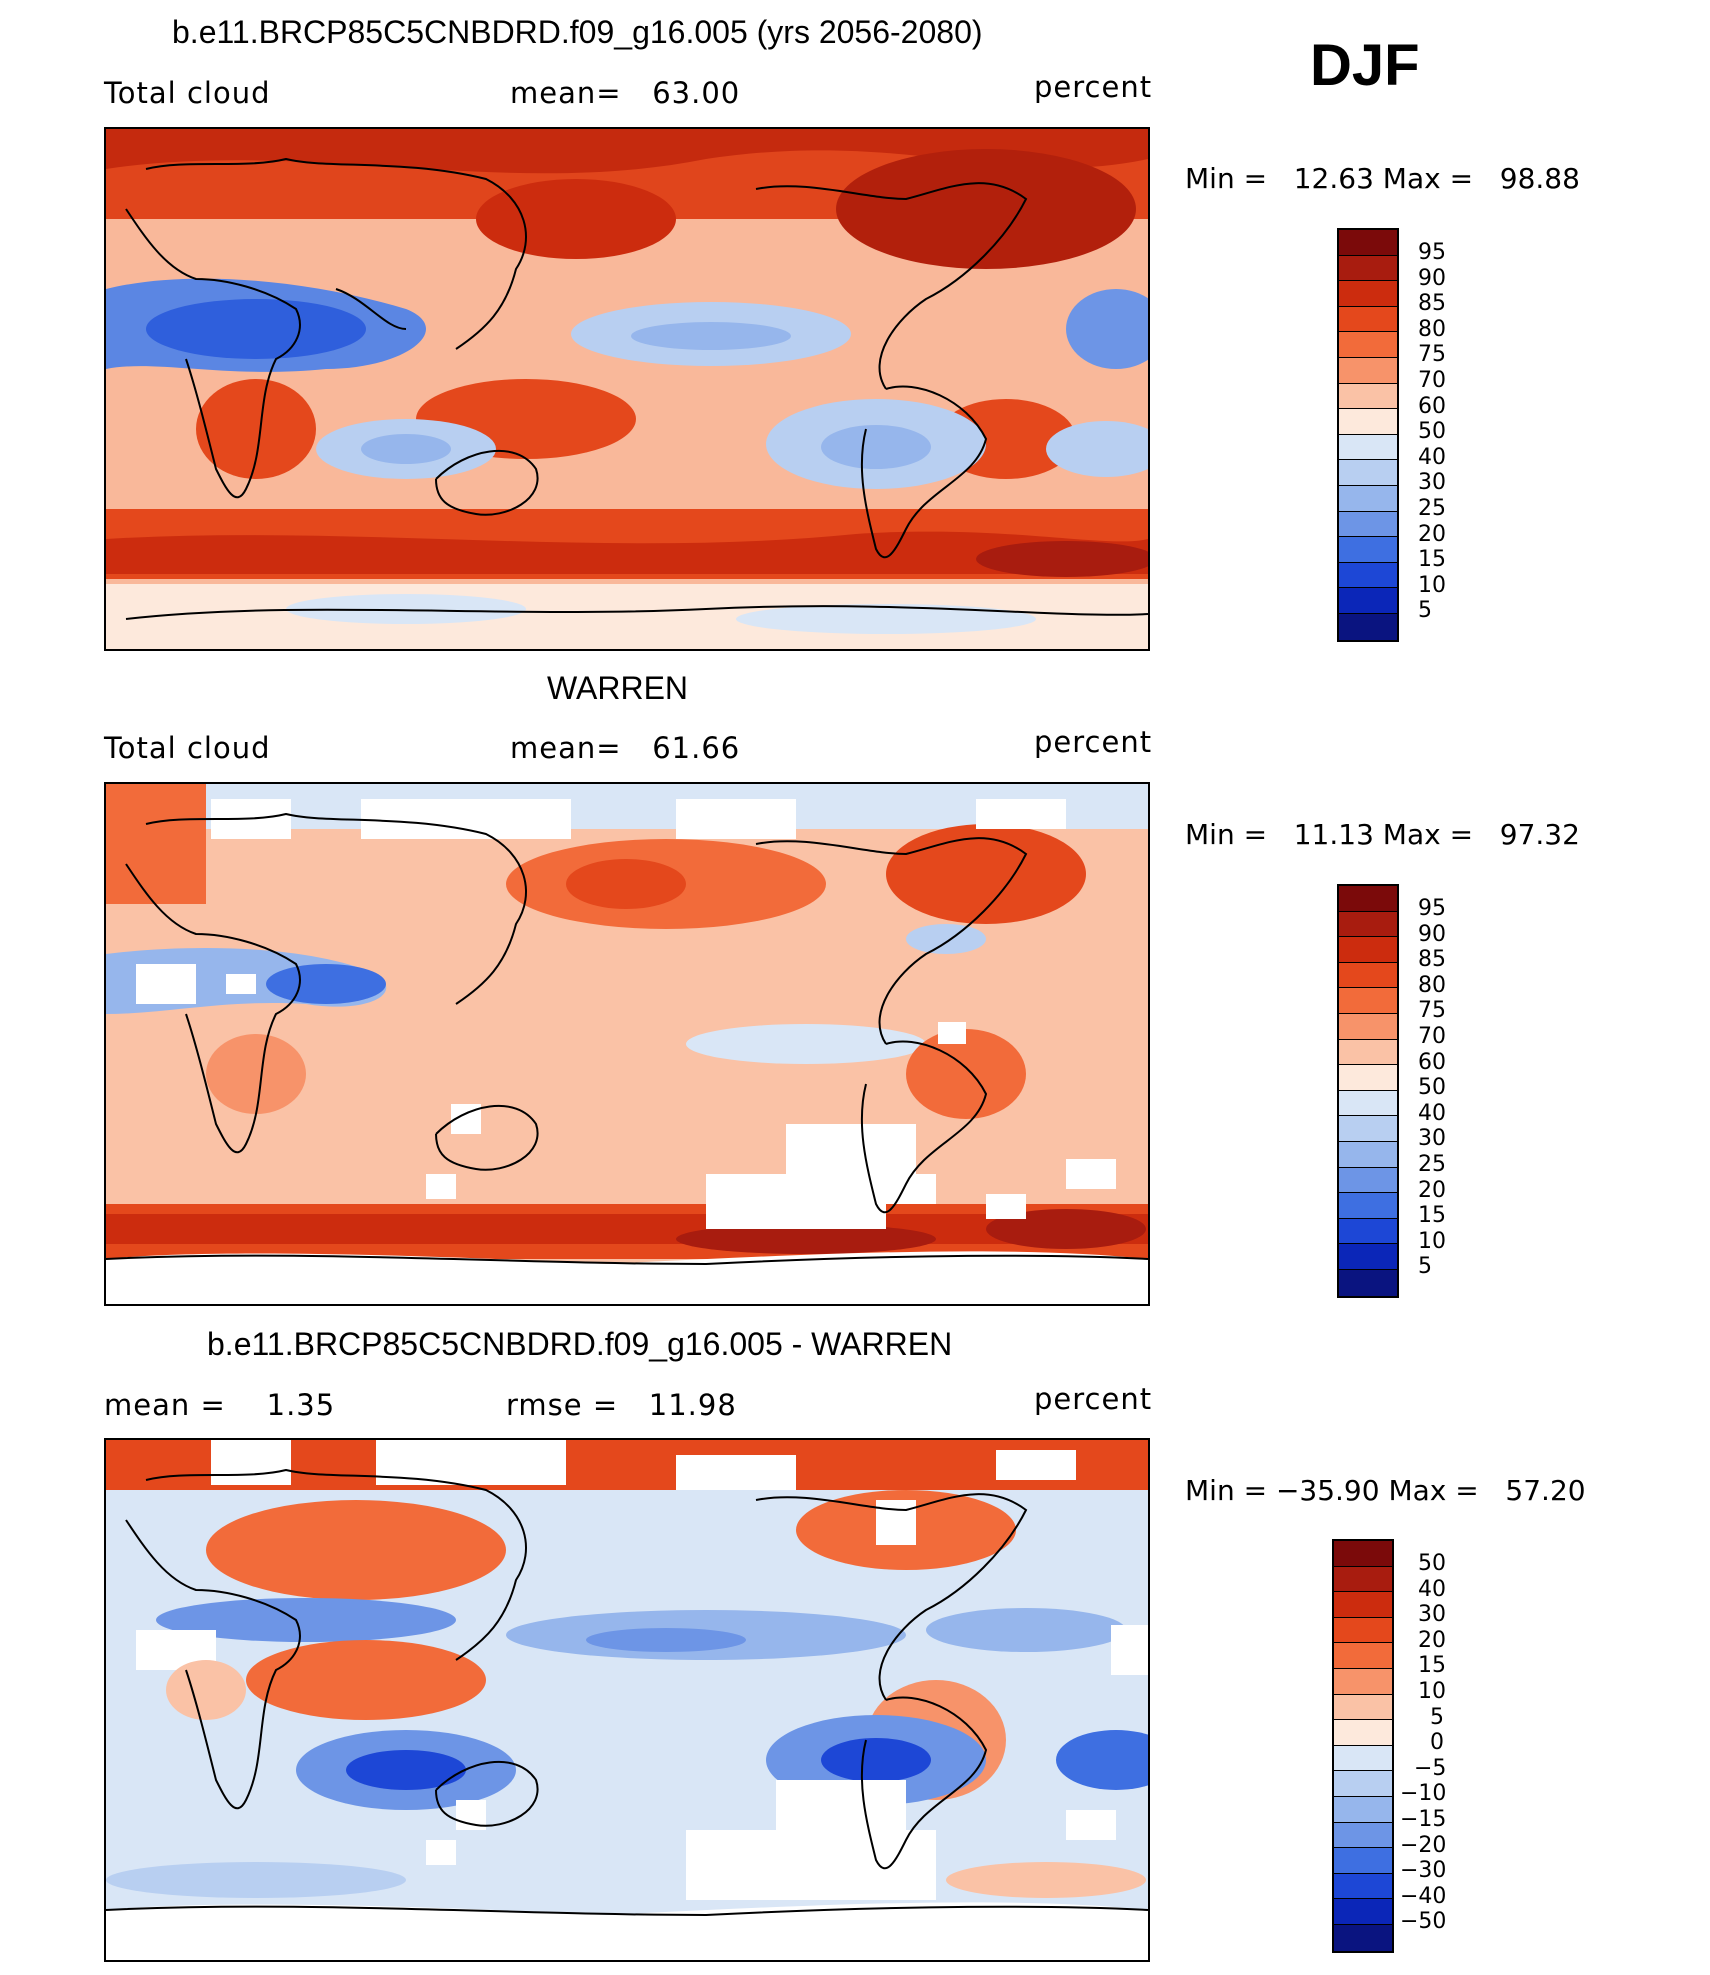 The width and height of the screenshot is (1710, 1975). I want to click on panel3-rmse-label: rmse = 11.98, so click(621, 1405).